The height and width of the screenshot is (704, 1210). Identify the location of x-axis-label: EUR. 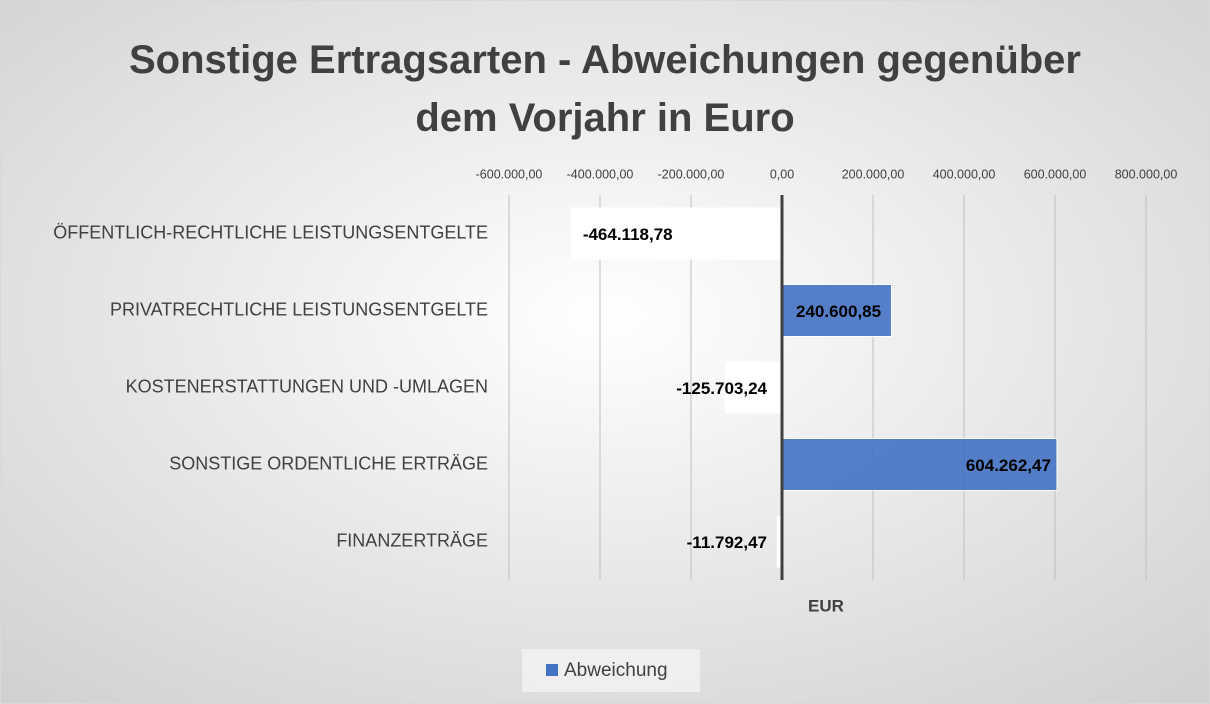
(826, 605).